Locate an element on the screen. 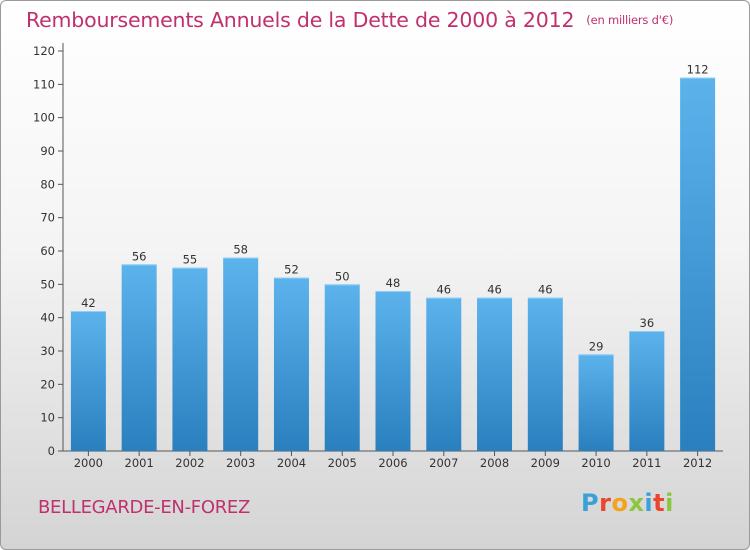 This screenshot has width=750, height=550. y-tick-label: 100 is located at coordinates (44, 118).